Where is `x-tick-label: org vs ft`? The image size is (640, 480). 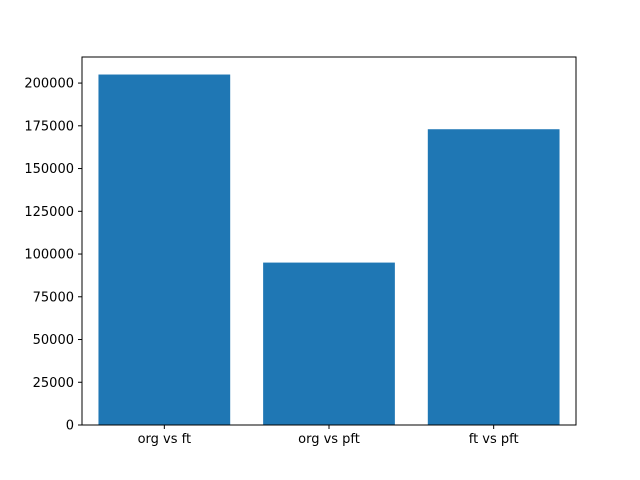 x-tick-label: org vs ft is located at coordinates (165, 439).